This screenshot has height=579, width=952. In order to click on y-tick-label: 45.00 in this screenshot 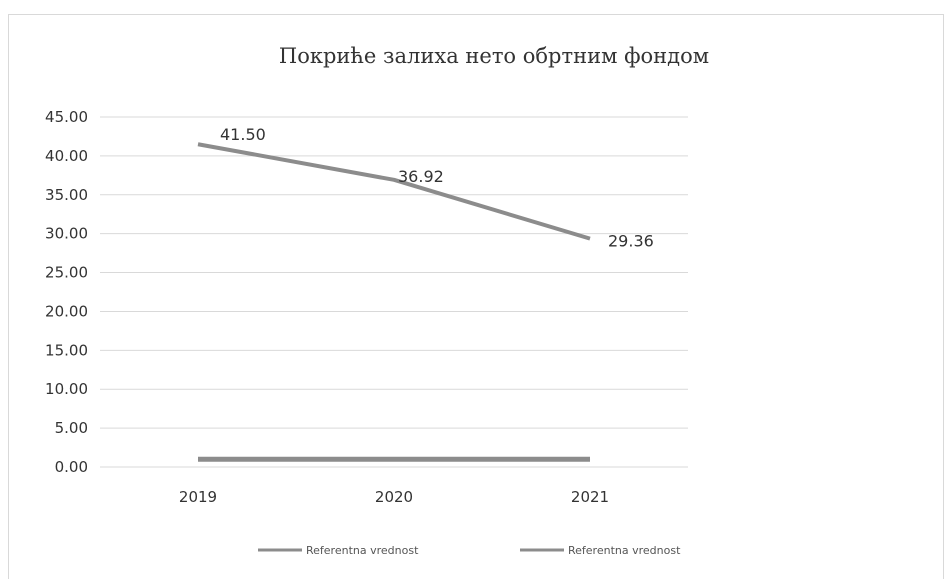, I will do `click(66, 117)`.